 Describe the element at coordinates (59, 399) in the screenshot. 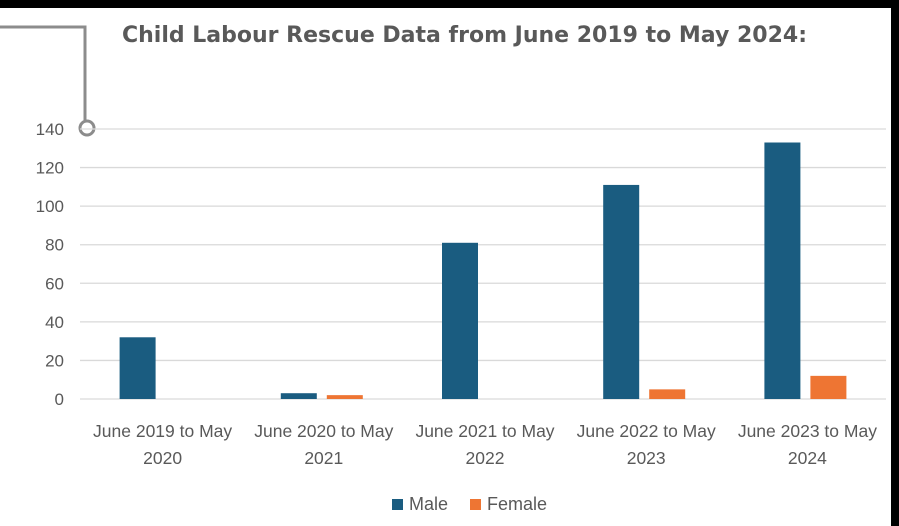

I see `y-tick-label: 0` at that location.